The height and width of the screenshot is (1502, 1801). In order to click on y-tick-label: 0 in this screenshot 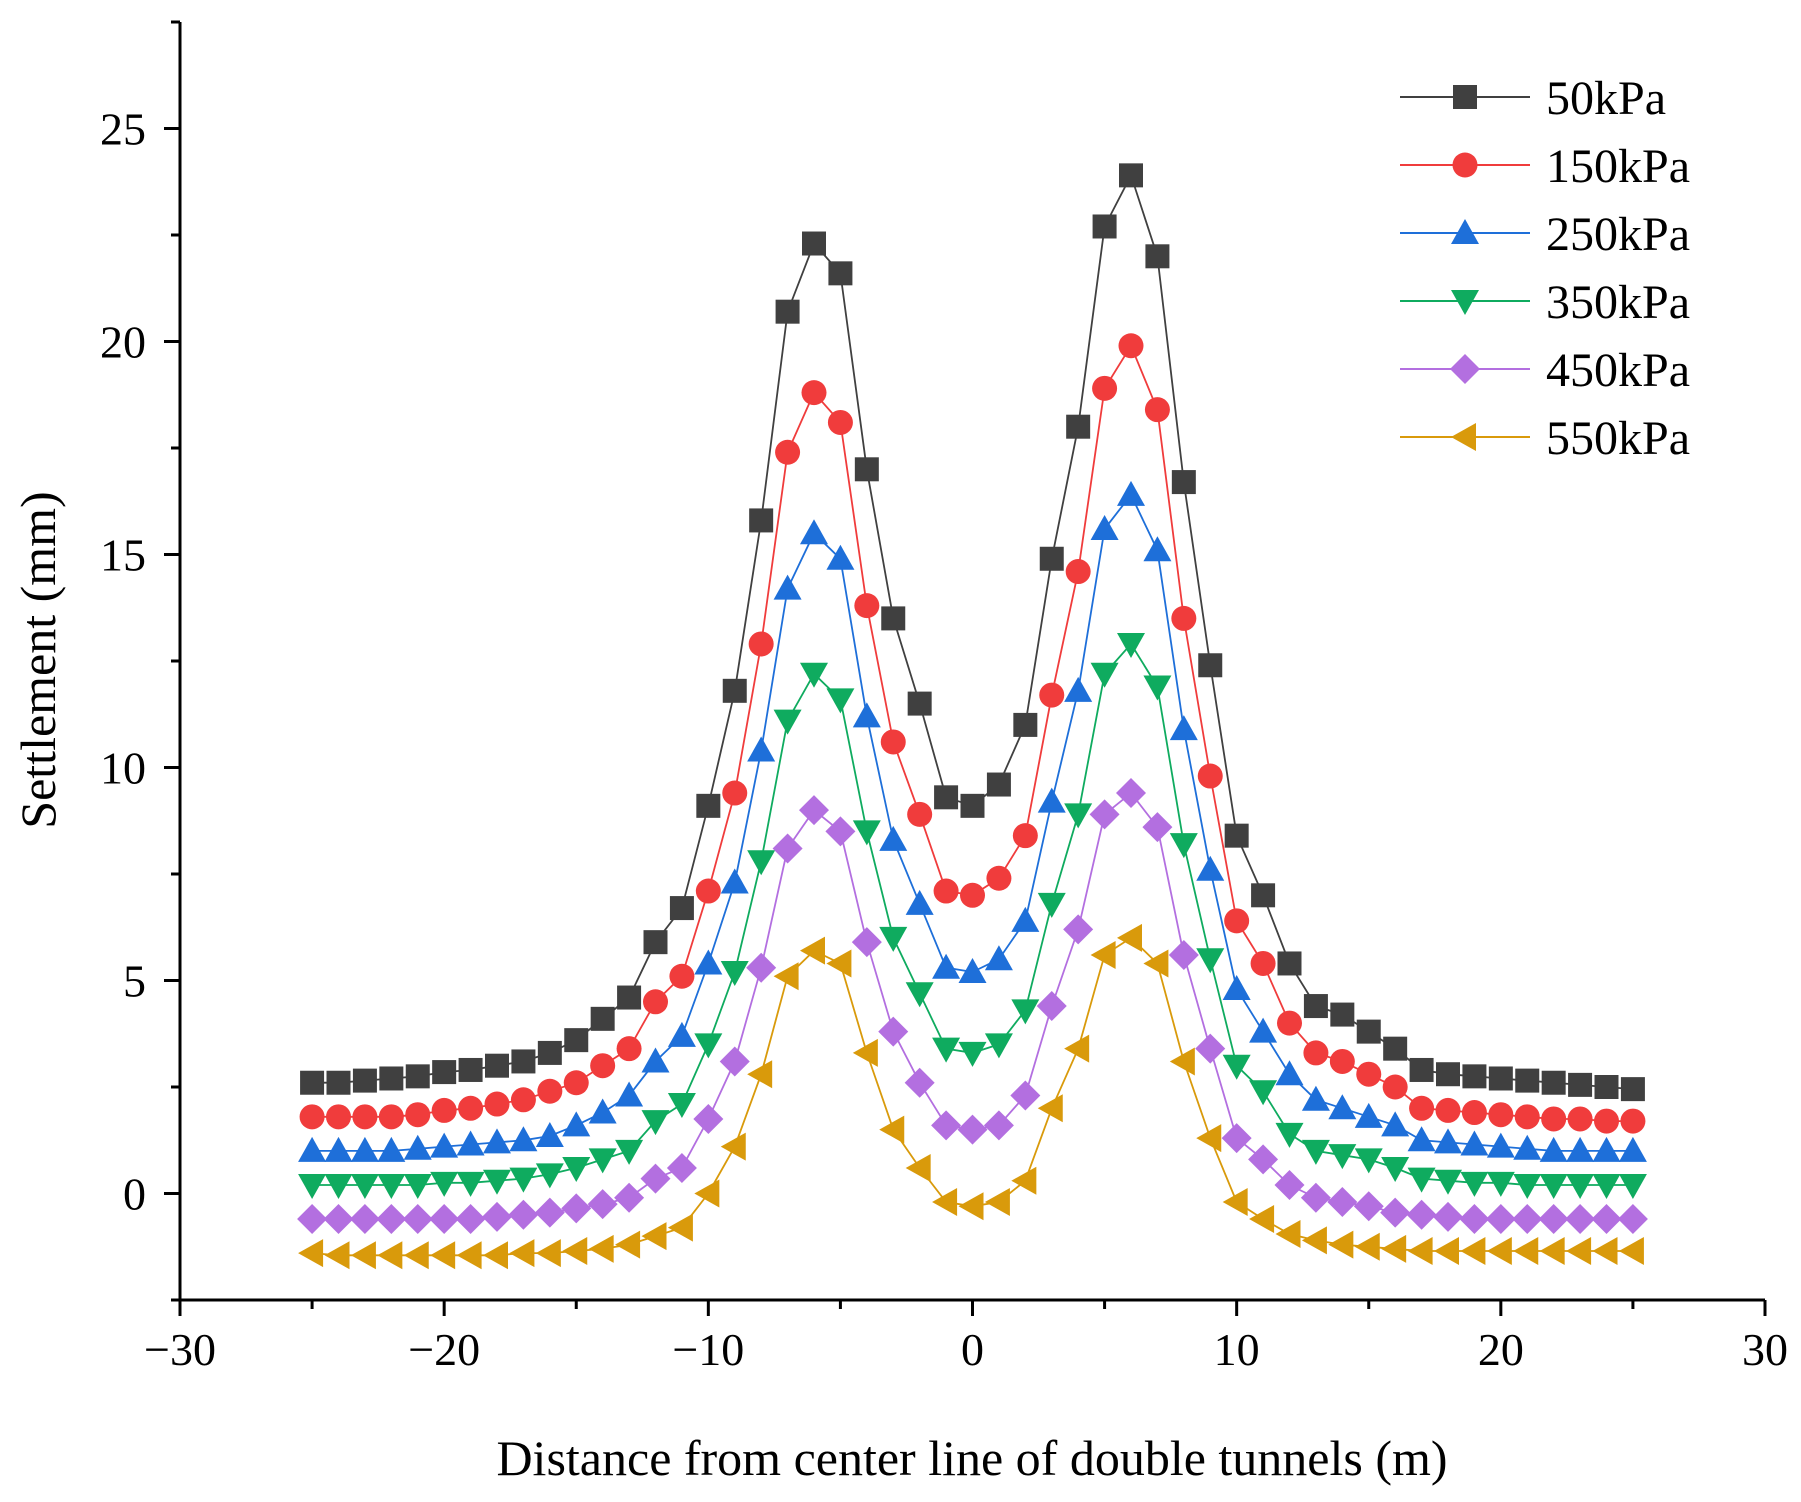, I will do `click(134, 1194)`.